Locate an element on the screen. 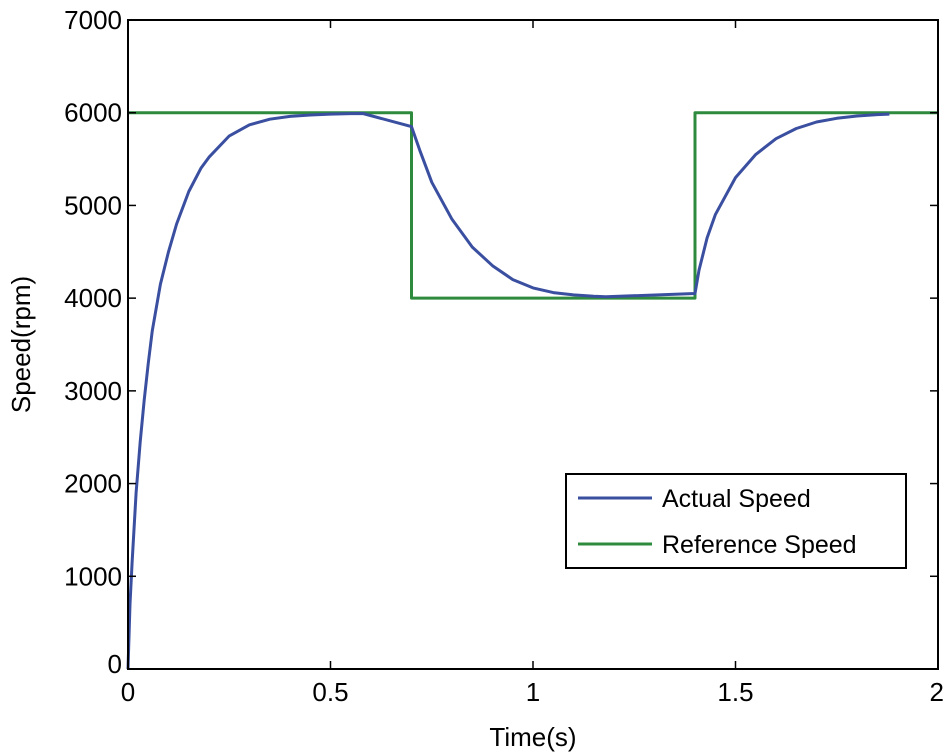 Image resolution: width=950 pixels, height=753 pixels. legend-label-actual-speed: Actual Speed is located at coordinates (736, 499).